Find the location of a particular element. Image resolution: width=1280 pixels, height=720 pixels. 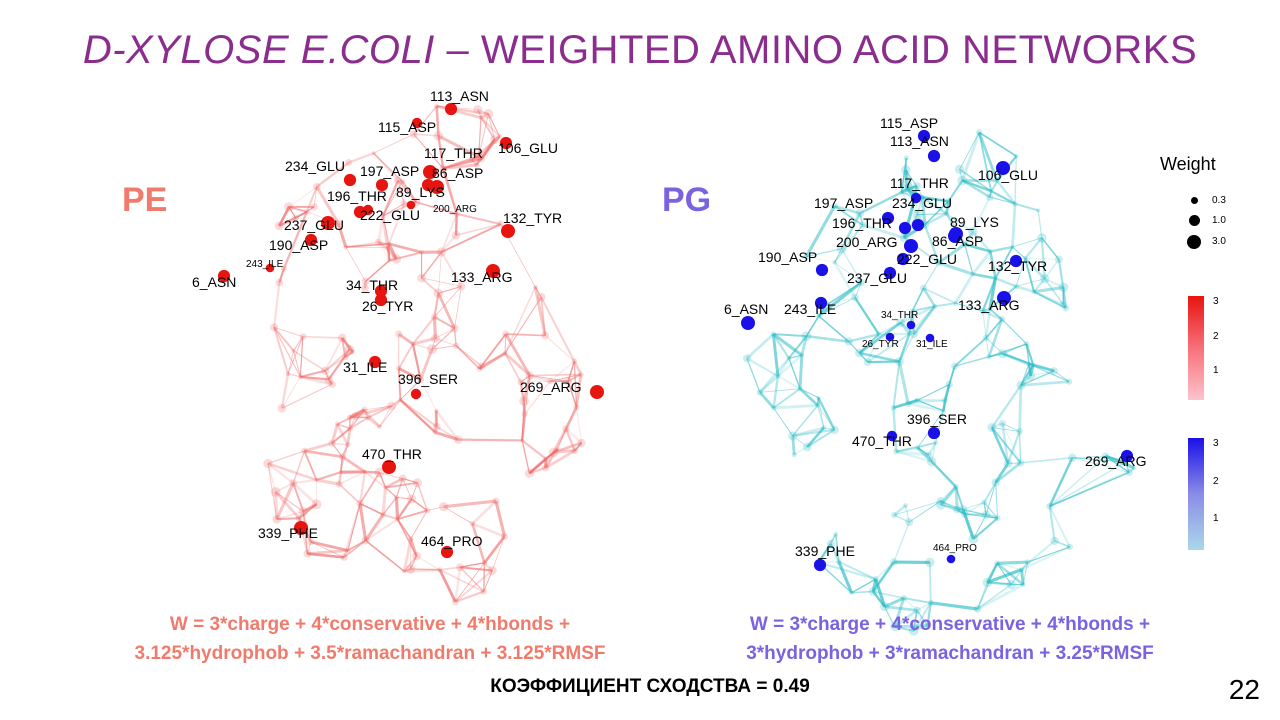

labeled-node-197-asp is located at coordinates (888, 218).